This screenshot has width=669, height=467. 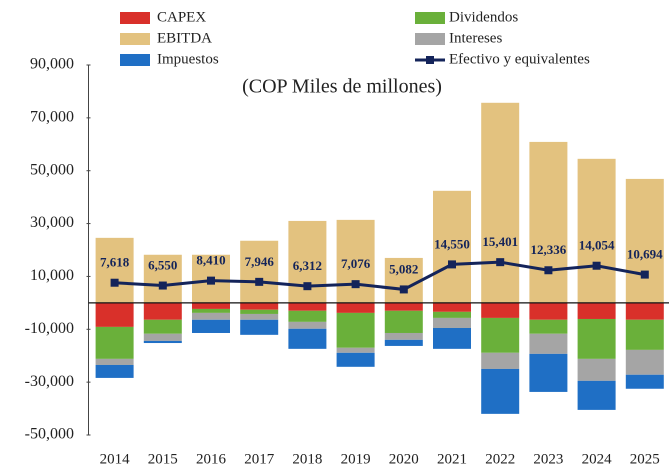 What do you see at coordinates (645, 459) in the screenshot?
I see `x-tick-label: 2025` at bounding box center [645, 459].